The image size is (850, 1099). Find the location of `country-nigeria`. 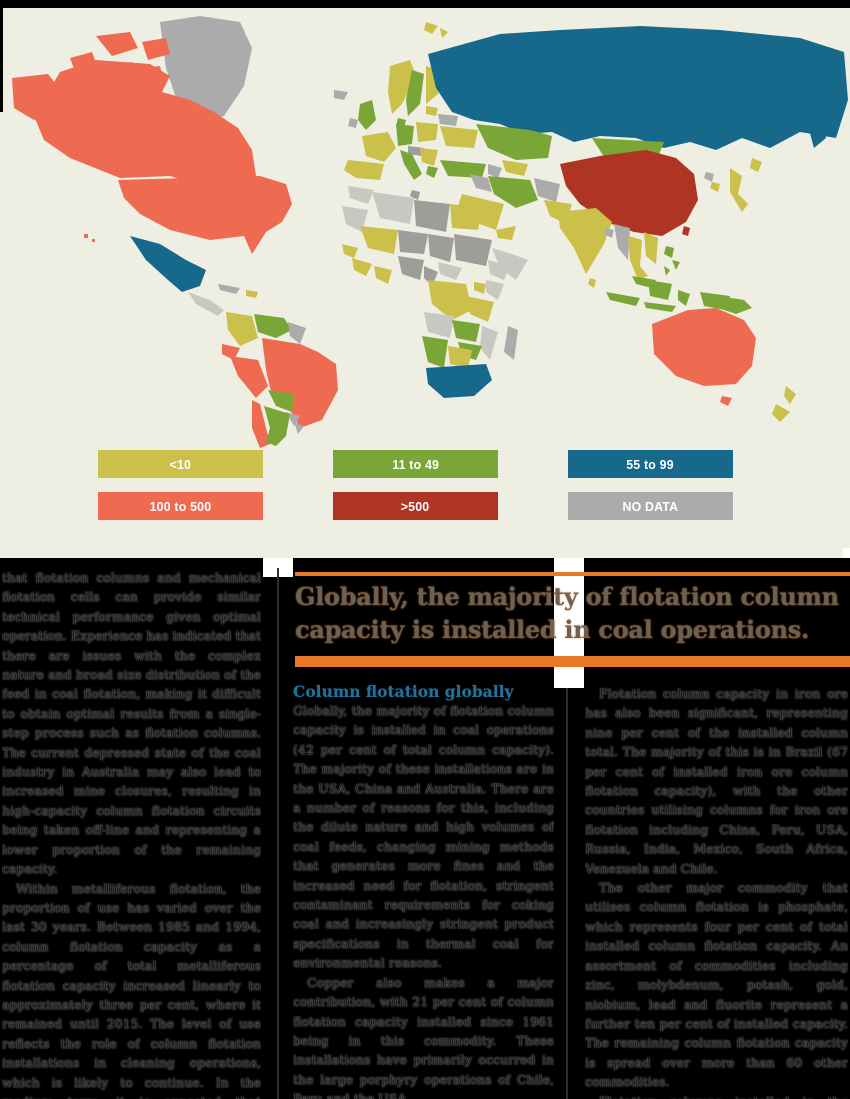

country-nigeria is located at coordinates (411, 268).